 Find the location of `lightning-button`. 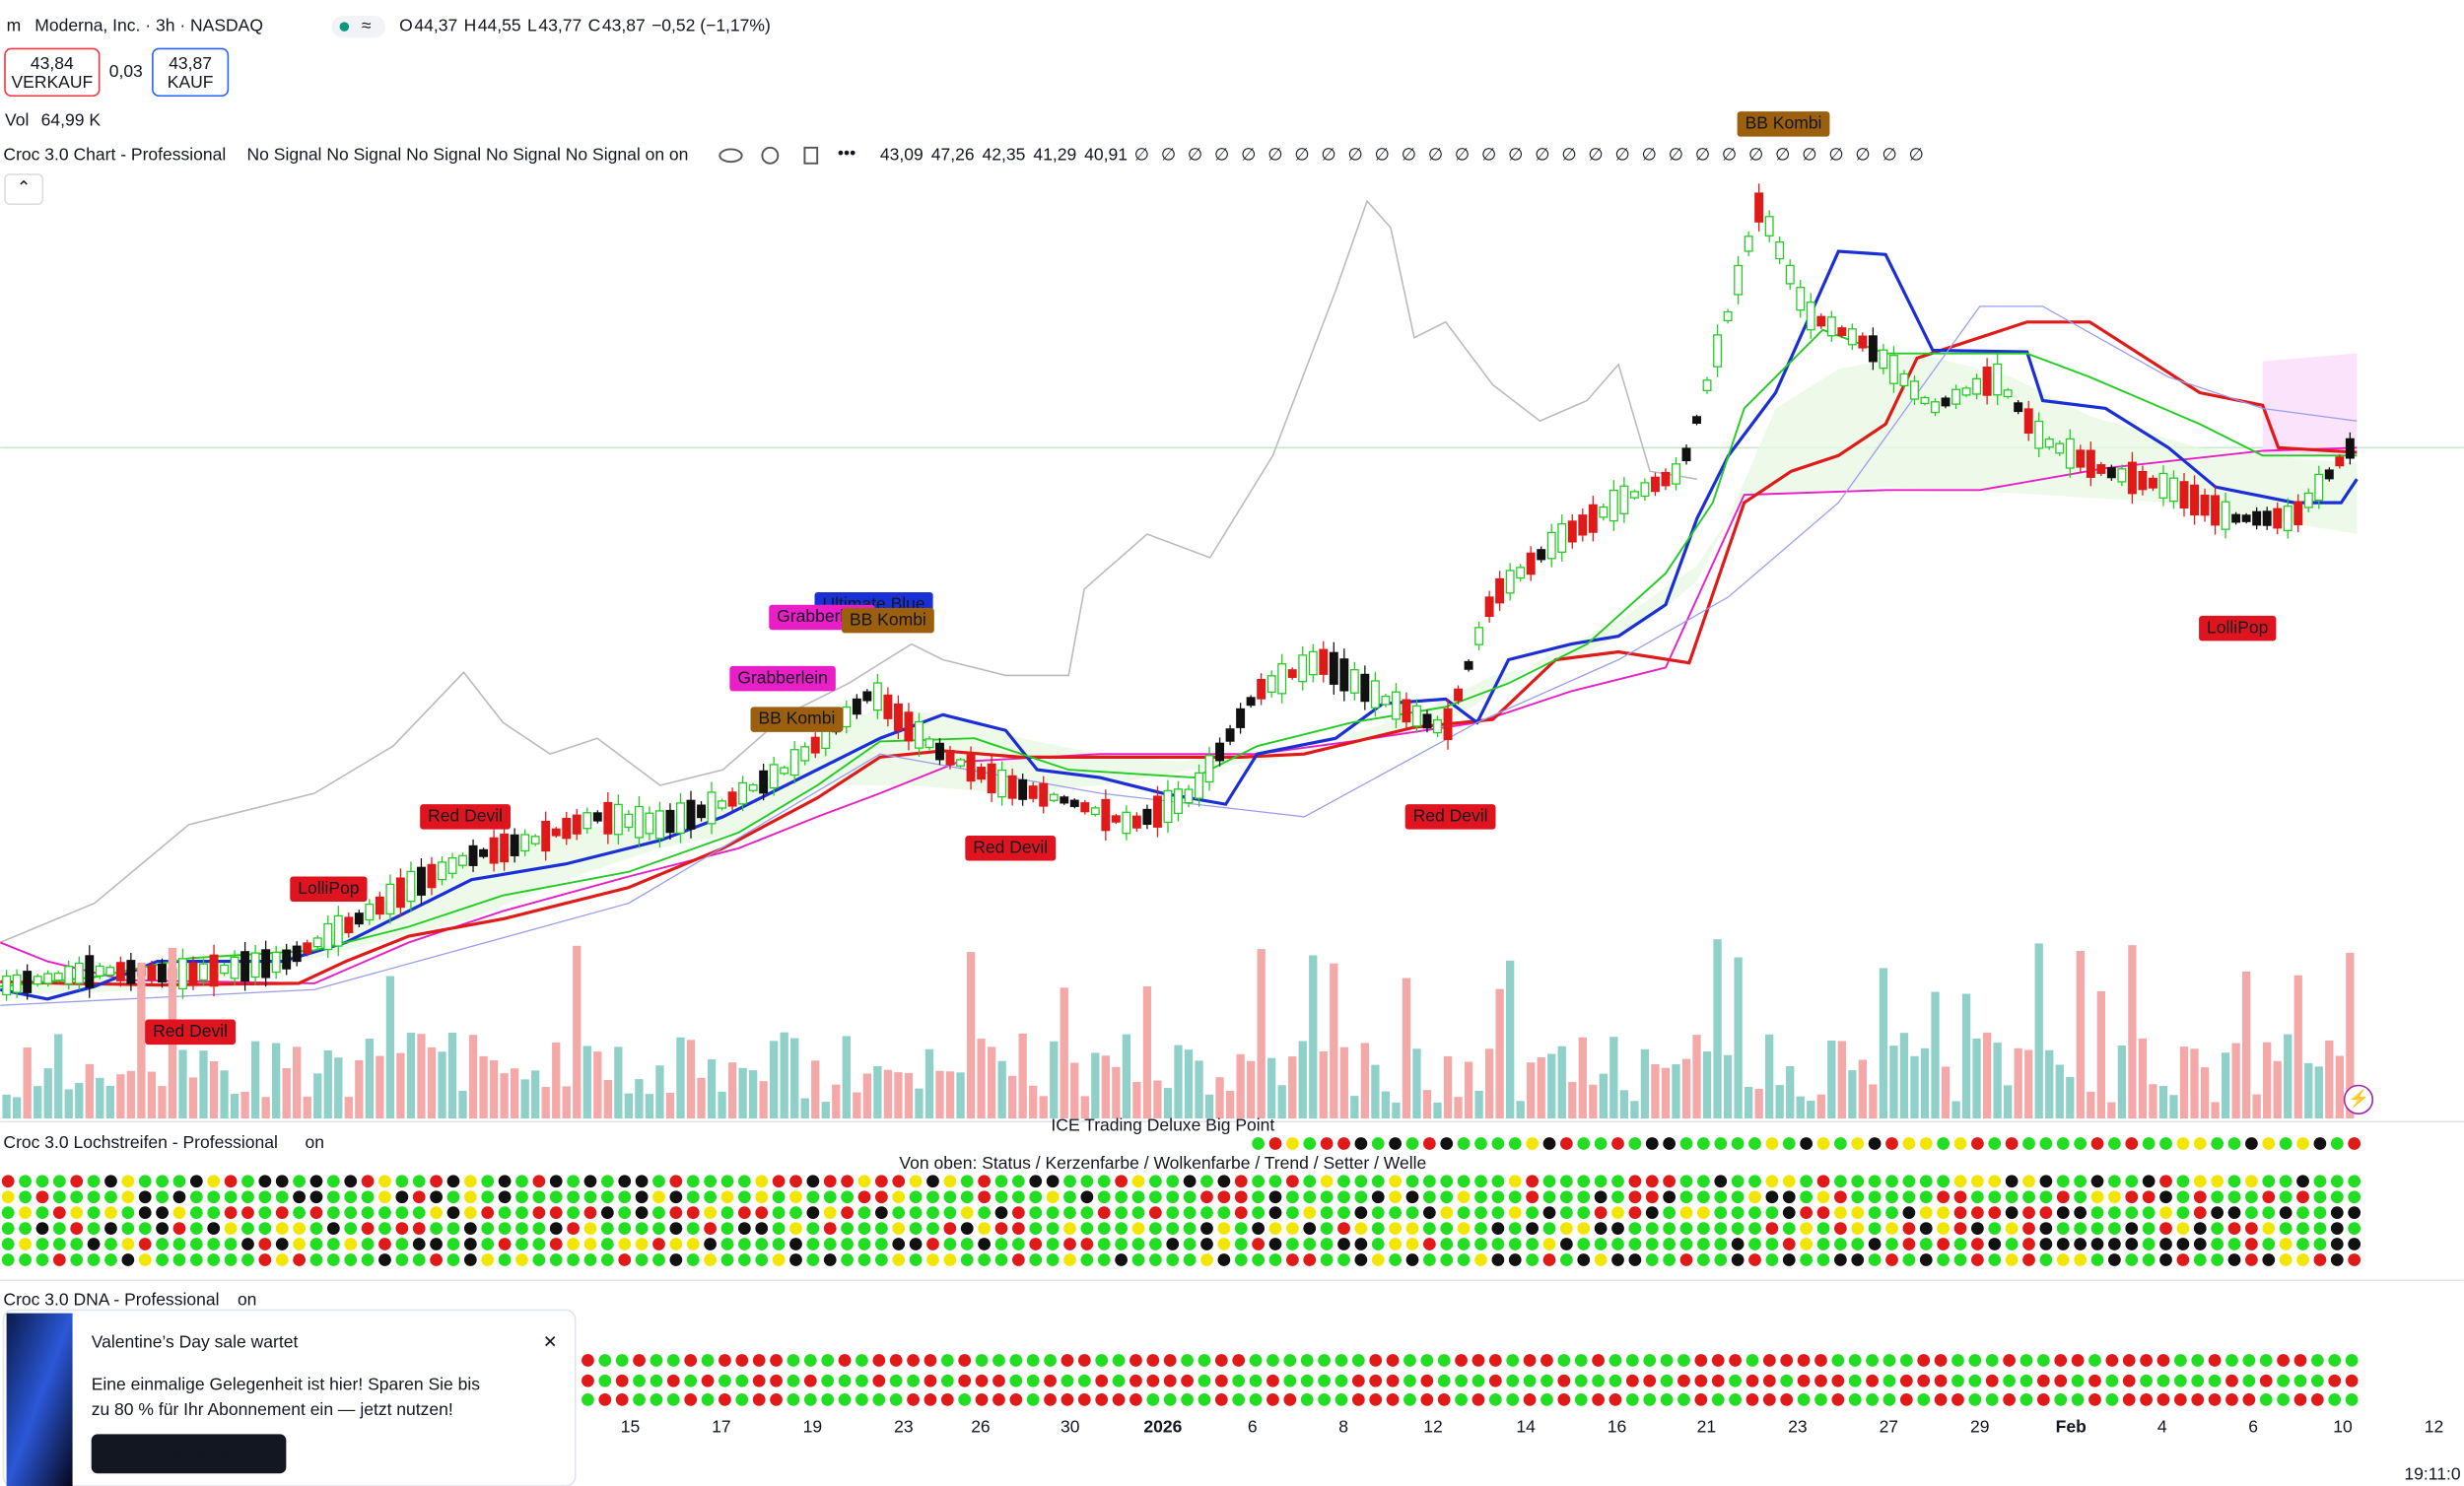

lightning-button is located at coordinates (2358, 1099).